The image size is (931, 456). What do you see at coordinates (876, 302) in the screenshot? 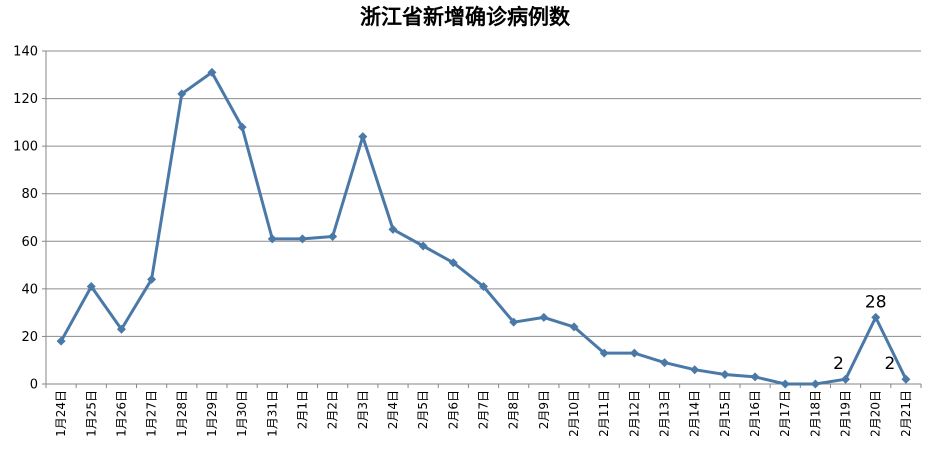
I see `data-label: 28` at bounding box center [876, 302].